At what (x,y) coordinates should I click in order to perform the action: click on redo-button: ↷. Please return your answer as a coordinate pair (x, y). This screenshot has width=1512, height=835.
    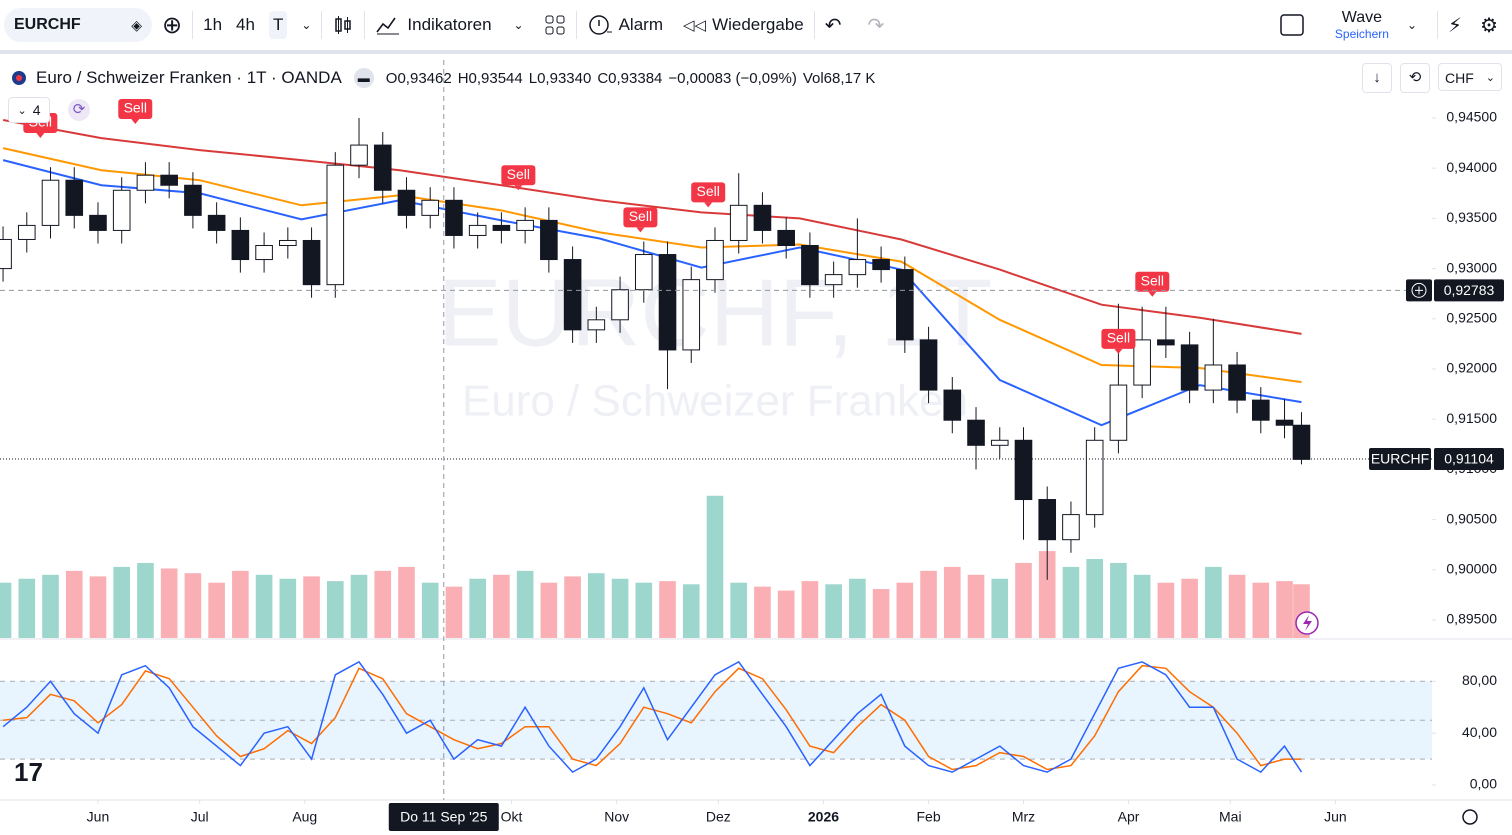
    Looking at the image, I should click on (876, 25).